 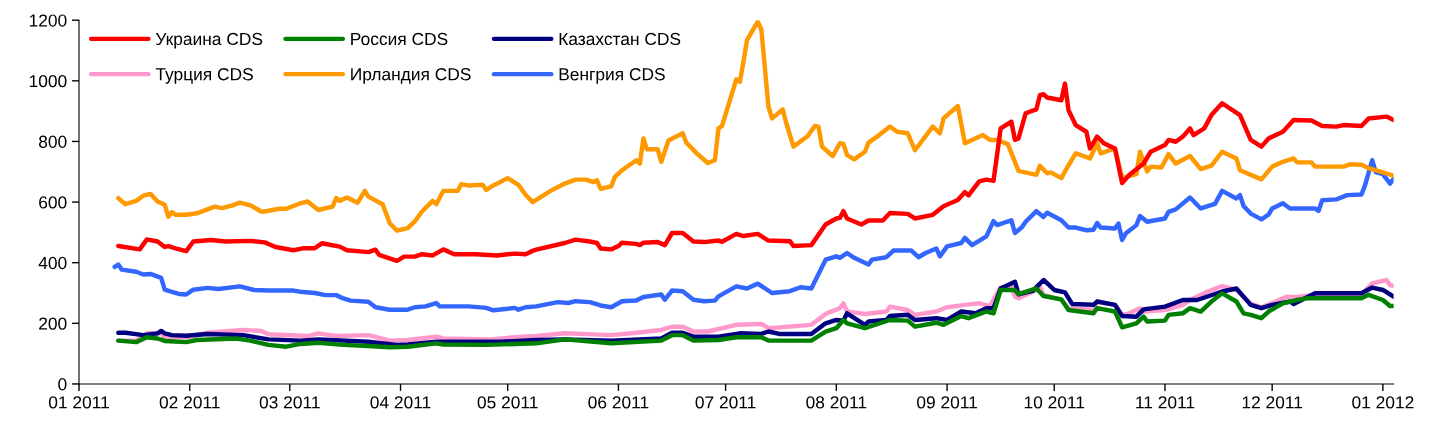 What do you see at coordinates (1272, 402) in the screenshot?
I see `x-tick-label: 12 2011` at bounding box center [1272, 402].